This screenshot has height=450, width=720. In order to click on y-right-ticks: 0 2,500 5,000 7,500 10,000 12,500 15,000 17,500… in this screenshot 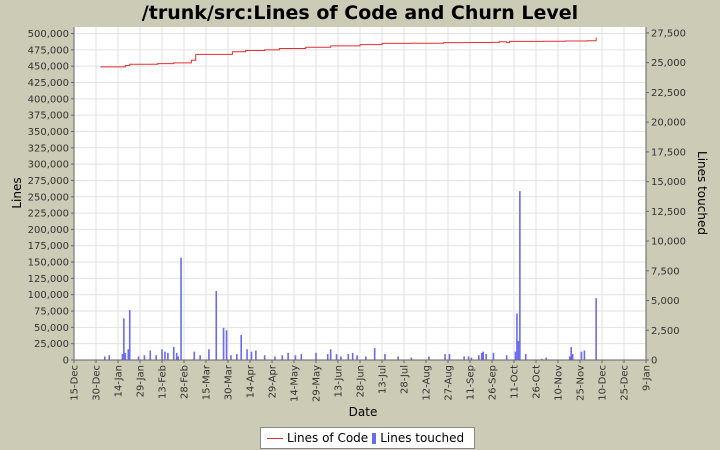, I will do `click(666, 197)`.